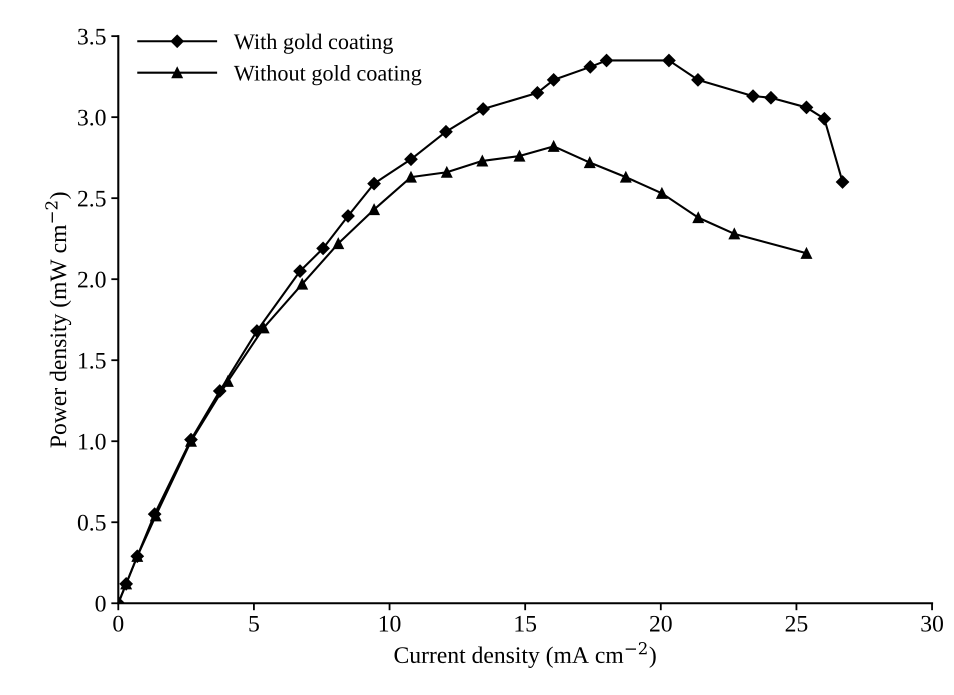 Image resolution: width=954 pixels, height=695 pixels. Describe the element at coordinates (92, 118) in the screenshot. I see `y-tick-label: 3.0` at that location.